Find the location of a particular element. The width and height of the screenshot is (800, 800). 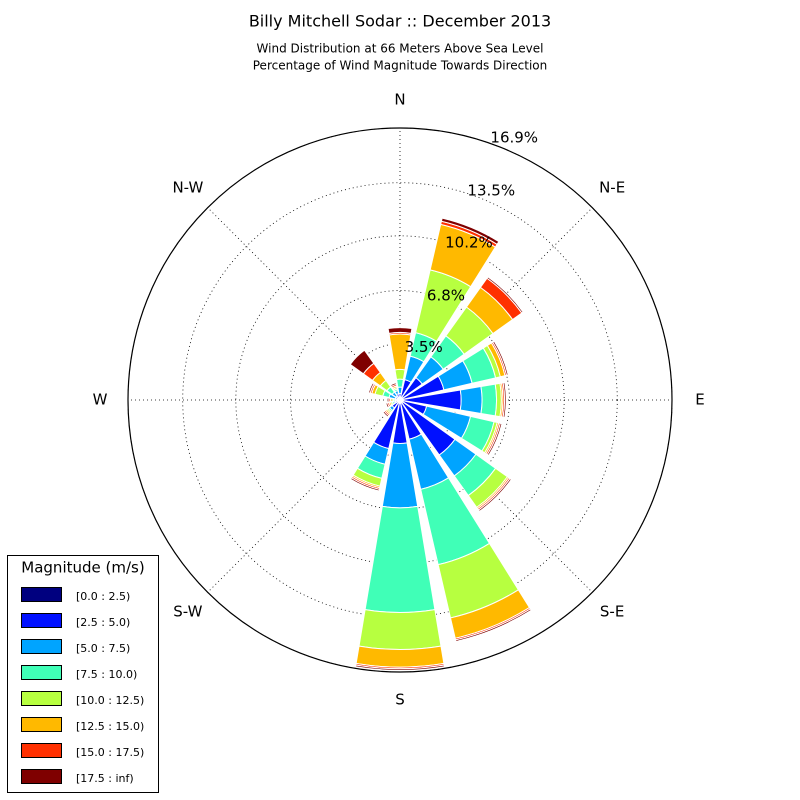

legend-label: [0.0 : 2.5) is located at coordinates (103, 596).